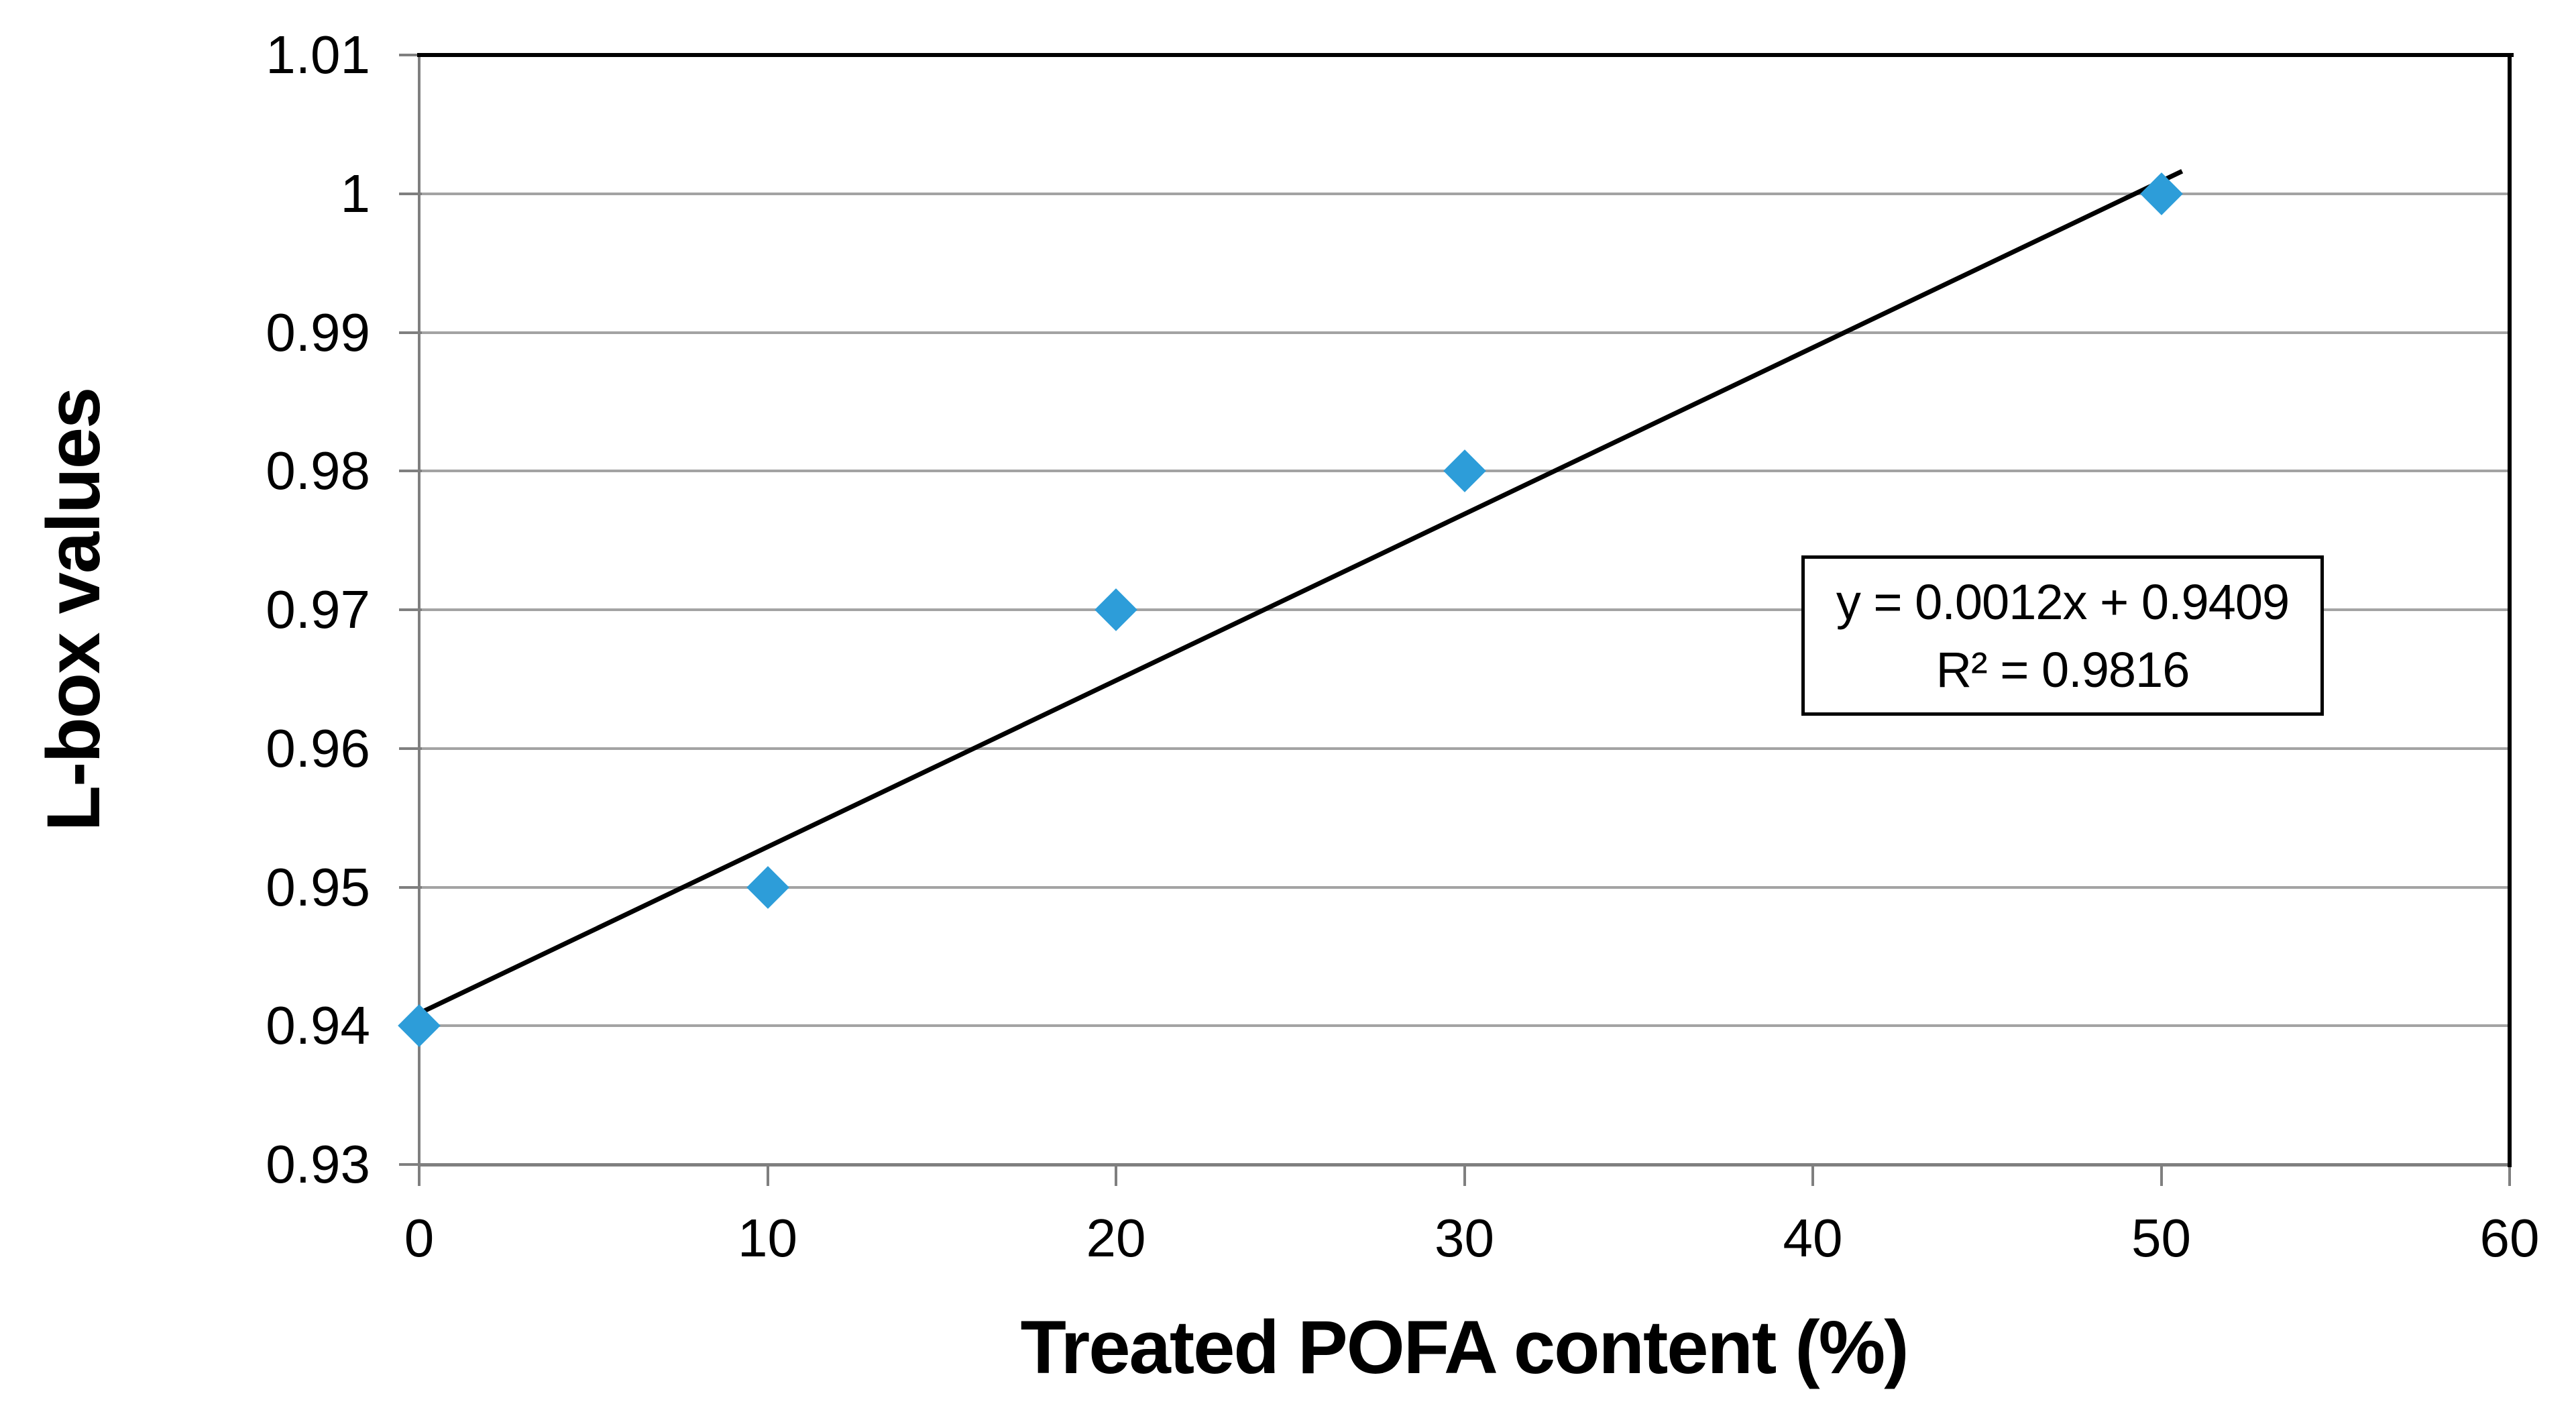 This screenshot has height=1410, width=2576. Describe the element at coordinates (1465, 55) in the screenshot. I see `plot-border-top` at that location.